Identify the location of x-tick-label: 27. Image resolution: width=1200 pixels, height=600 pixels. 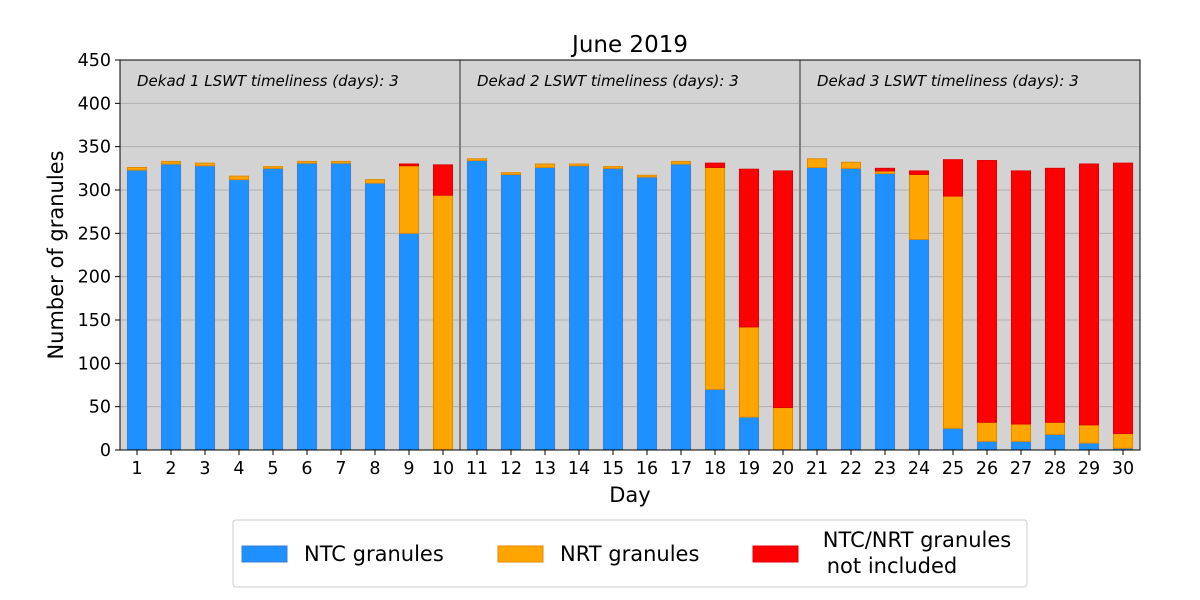
(1021, 469).